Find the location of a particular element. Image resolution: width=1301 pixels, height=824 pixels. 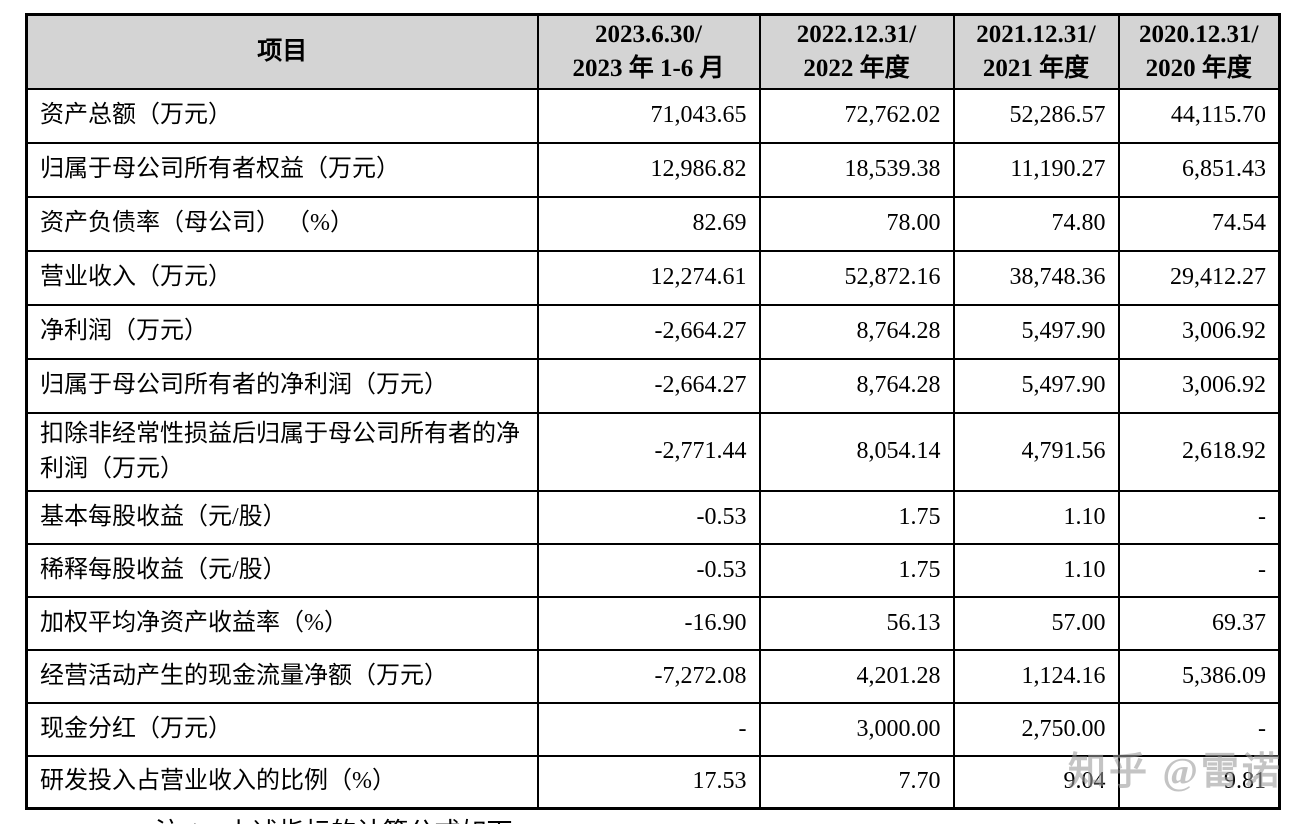

period-span: 2023 年 1-6 月 is located at coordinates (648, 68).